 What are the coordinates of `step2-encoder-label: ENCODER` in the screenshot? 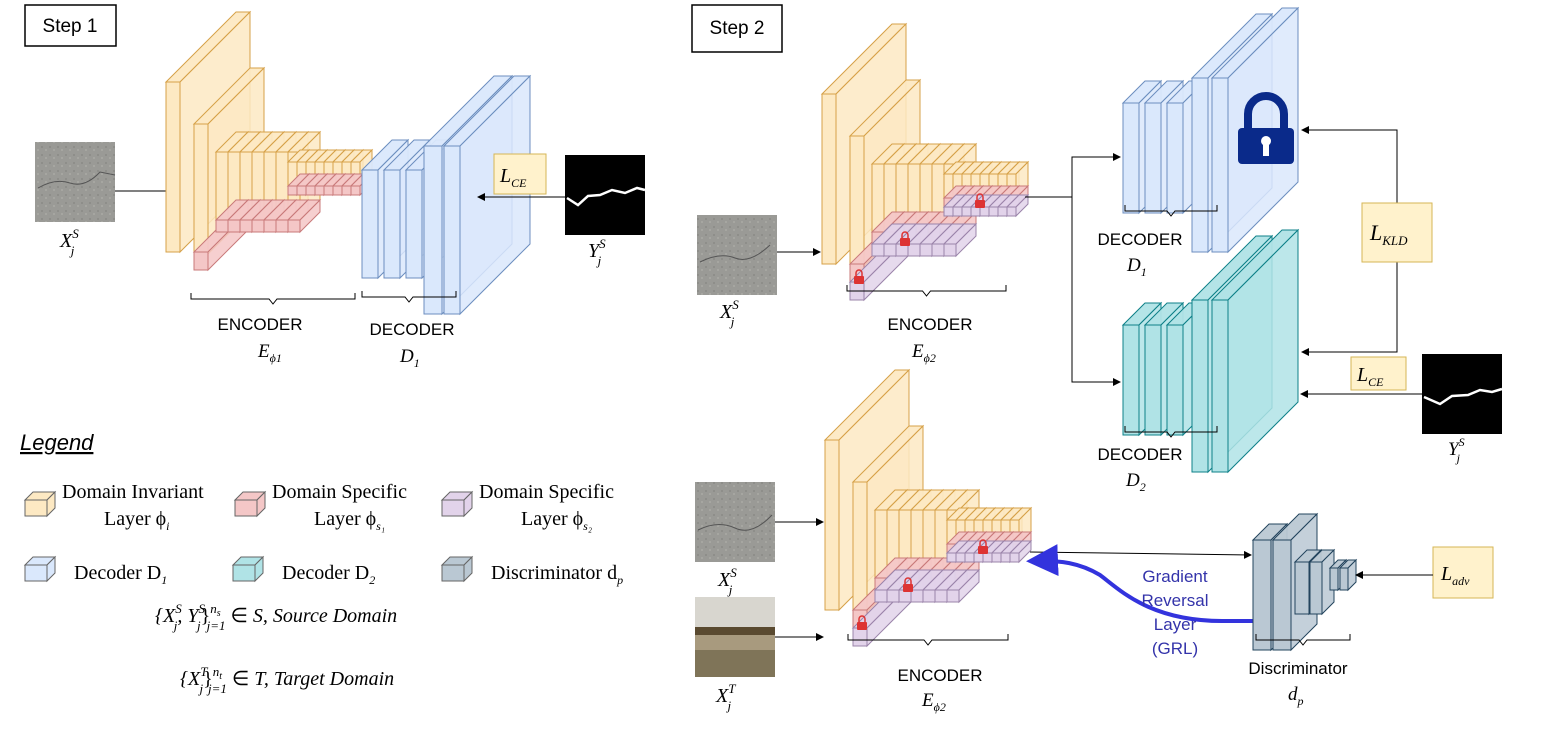 It's located at (929, 324).